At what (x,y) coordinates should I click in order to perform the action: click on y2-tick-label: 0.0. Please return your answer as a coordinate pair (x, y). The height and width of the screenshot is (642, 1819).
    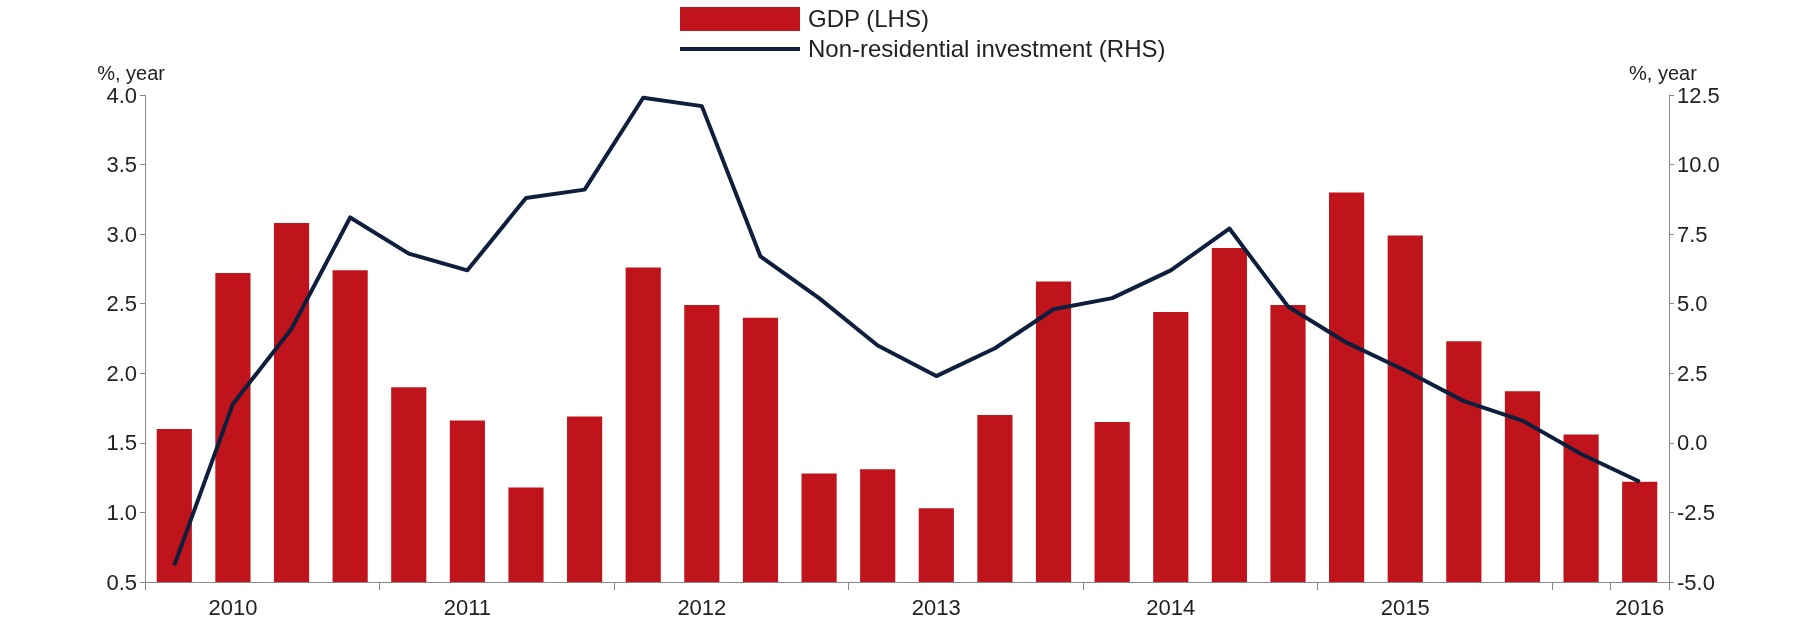
    Looking at the image, I should click on (1692, 443).